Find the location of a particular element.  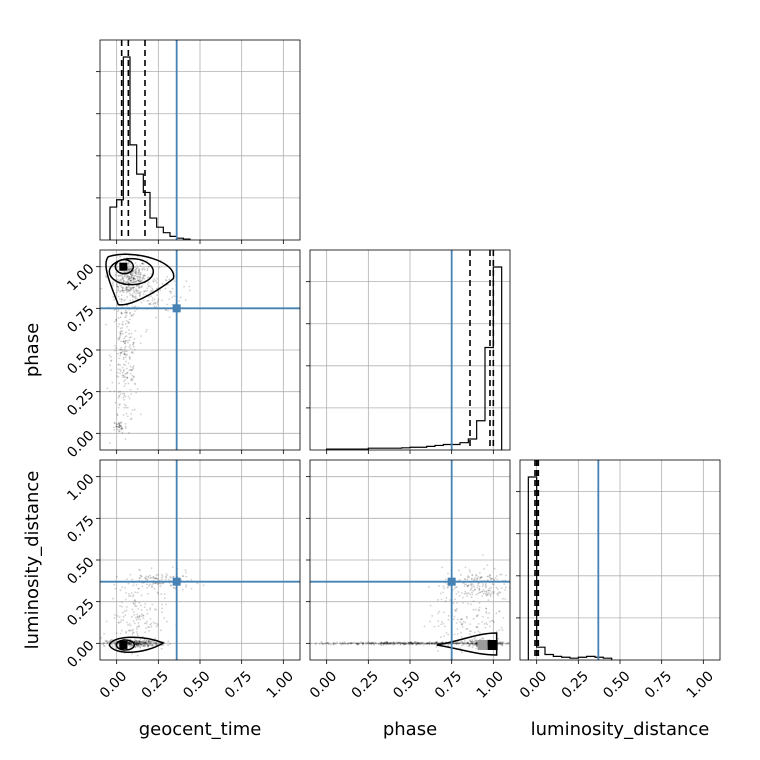

y-tick-label: 0.75 is located at coordinates (80, 529).